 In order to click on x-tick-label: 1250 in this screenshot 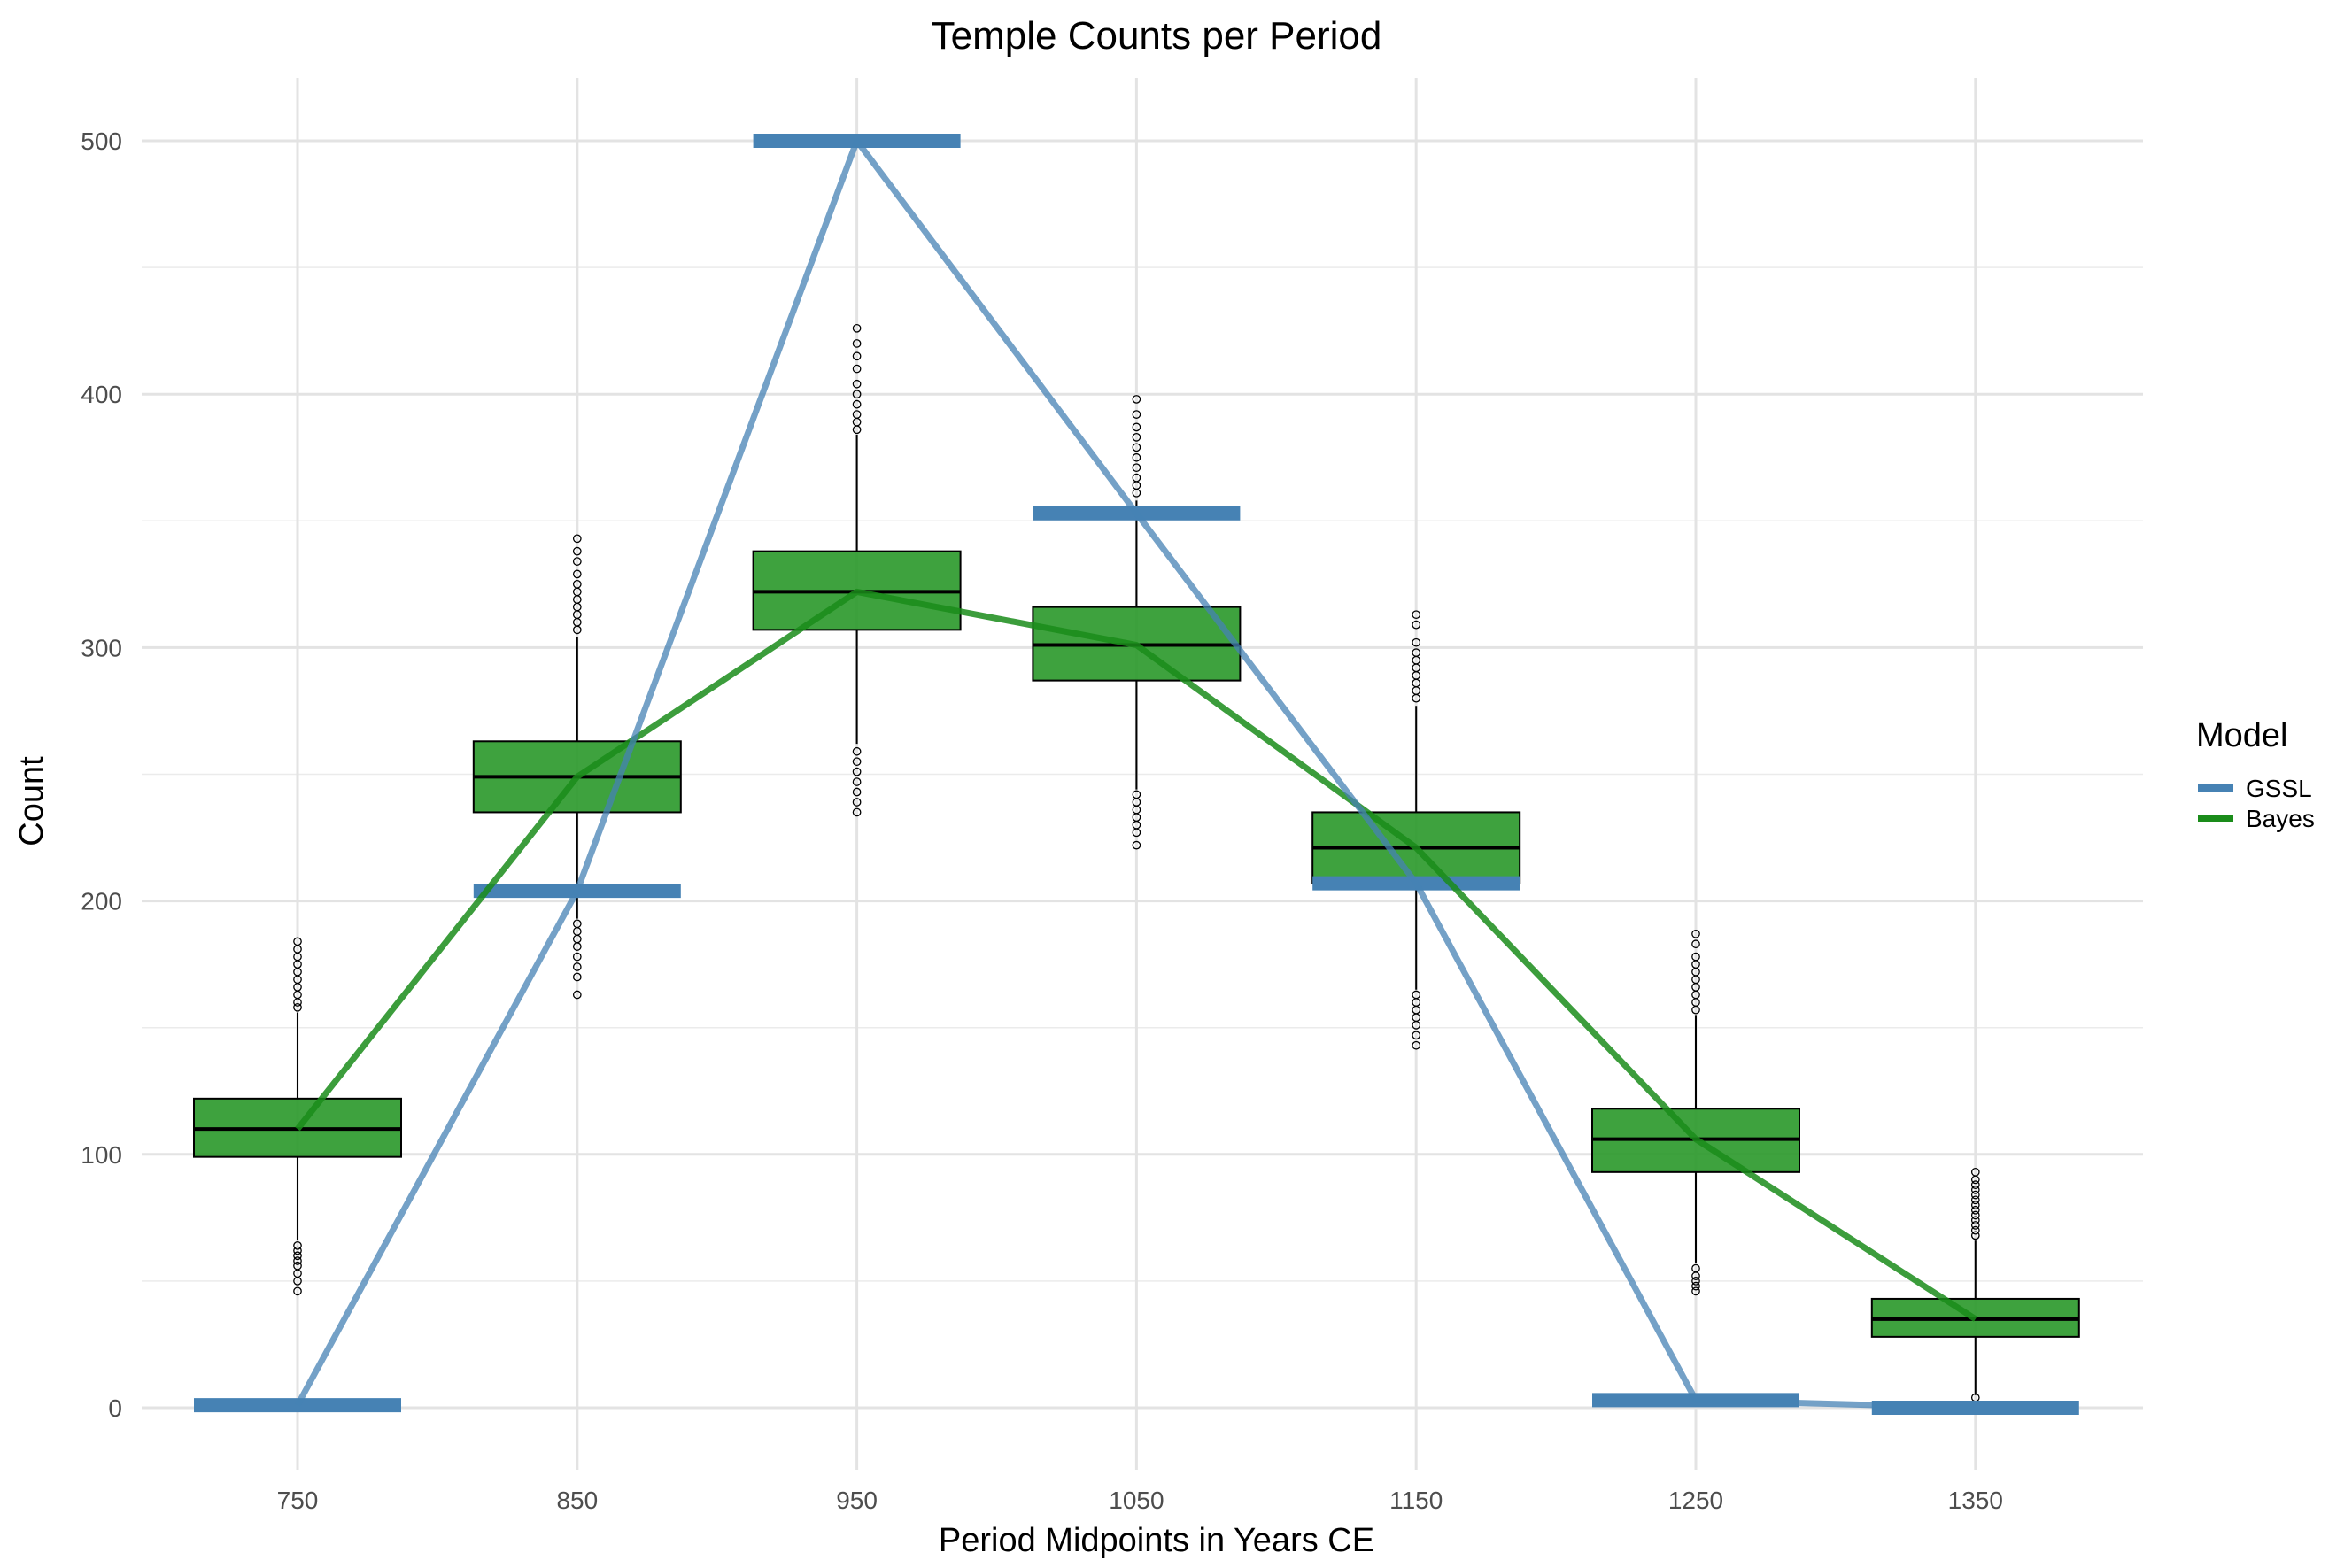, I will do `click(1695, 1500)`.